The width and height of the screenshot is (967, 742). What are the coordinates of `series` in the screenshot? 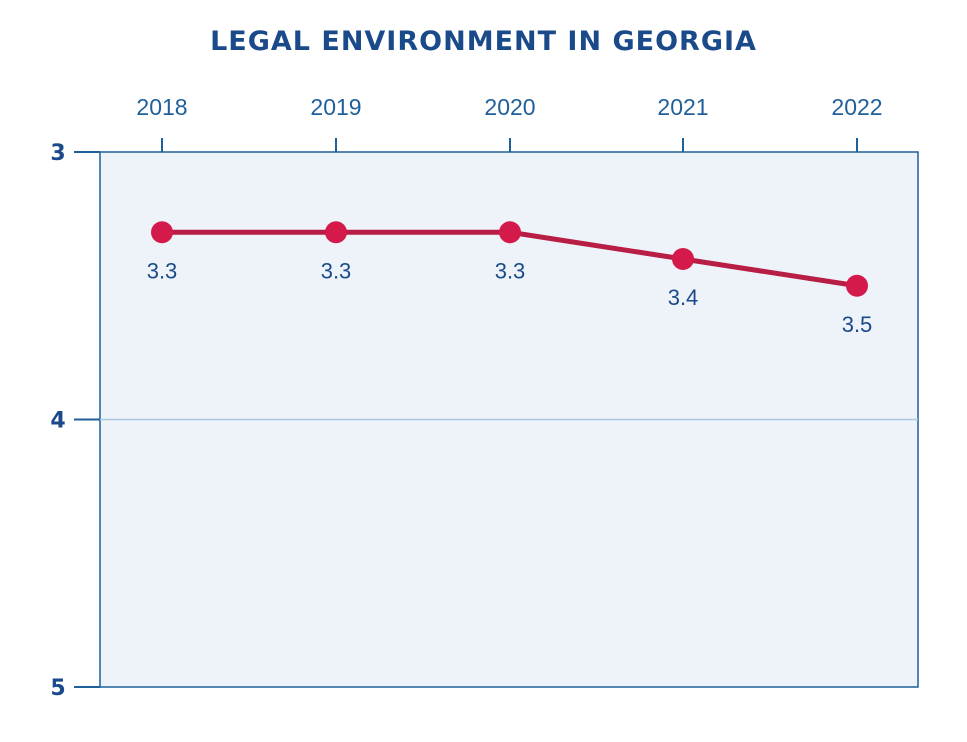 It's located at (509, 259).